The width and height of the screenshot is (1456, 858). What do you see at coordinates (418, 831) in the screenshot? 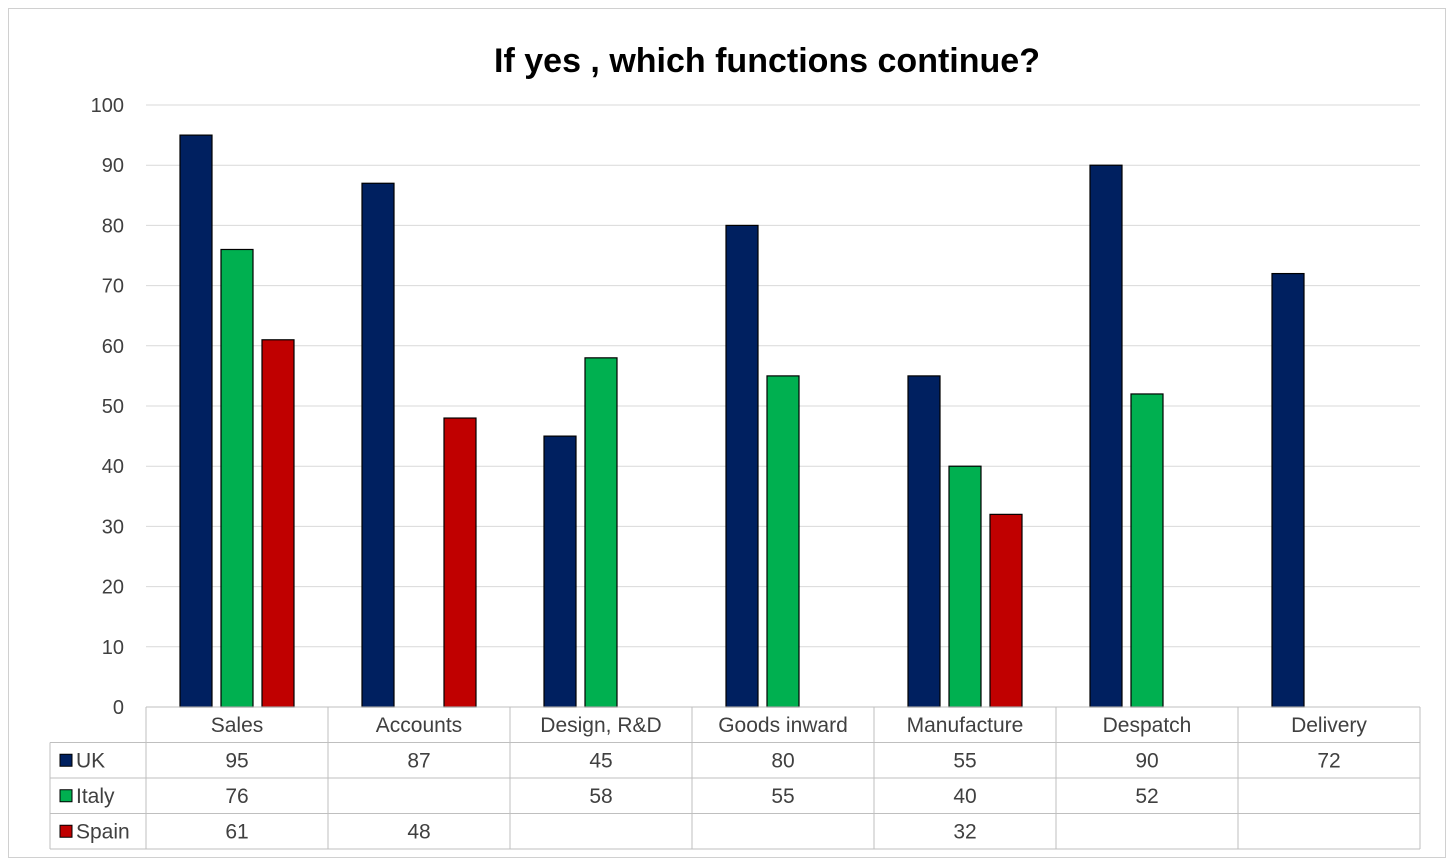
I see `data-label: 48` at bounding box center [418, 831].